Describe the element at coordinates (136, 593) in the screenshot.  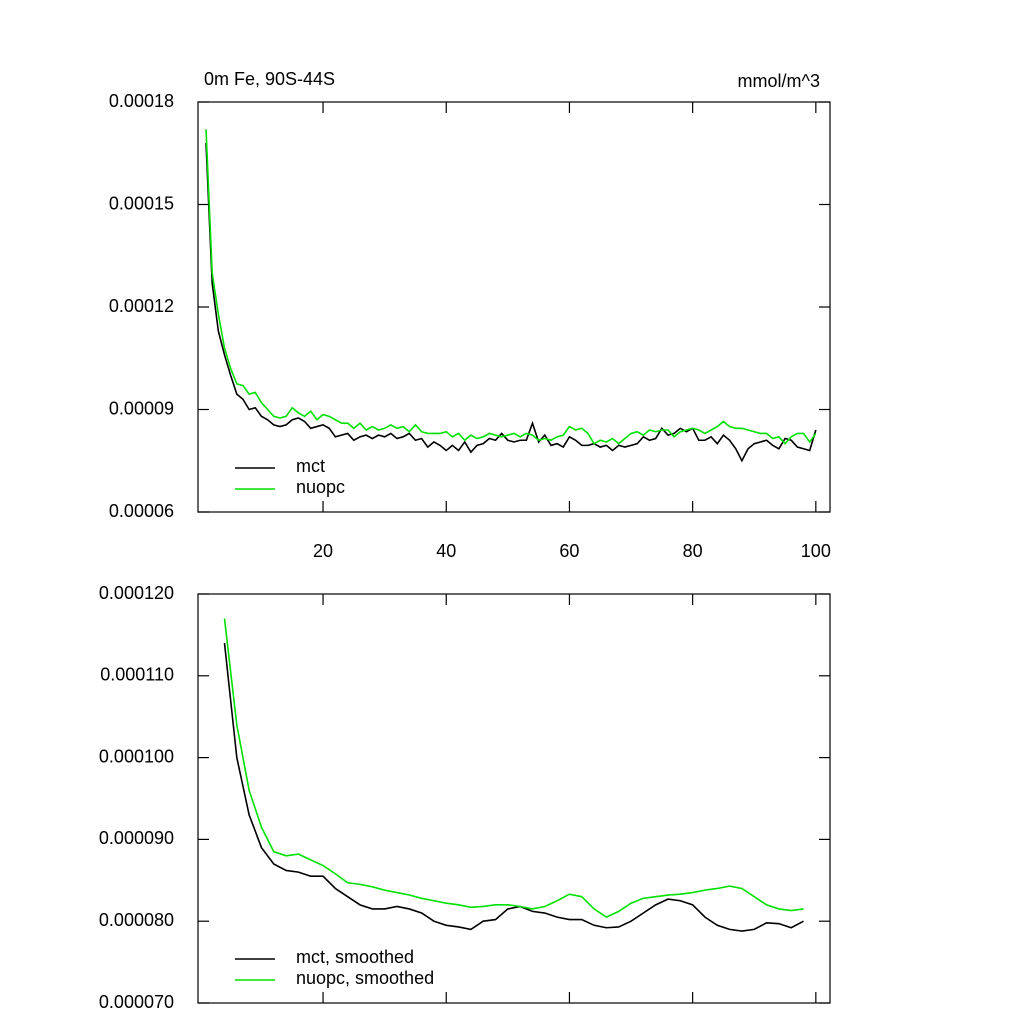
I see `y-tick-label: 0.000120` at that location.